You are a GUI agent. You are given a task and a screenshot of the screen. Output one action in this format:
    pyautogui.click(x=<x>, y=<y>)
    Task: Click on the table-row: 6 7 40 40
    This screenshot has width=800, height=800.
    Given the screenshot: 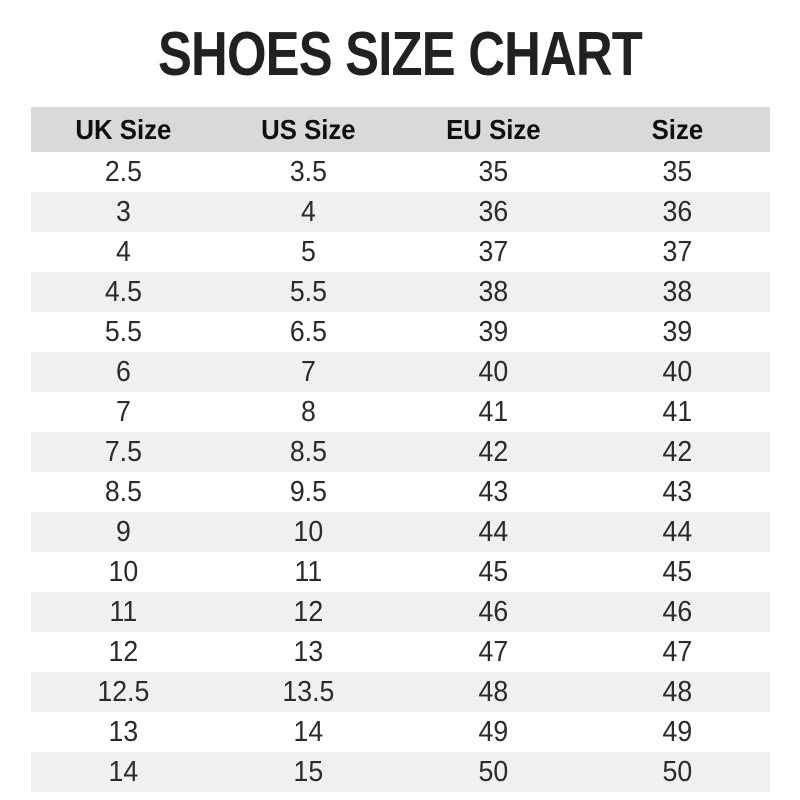 What is the action you would take?
    pyautogui.click(x=400, y=372)
    